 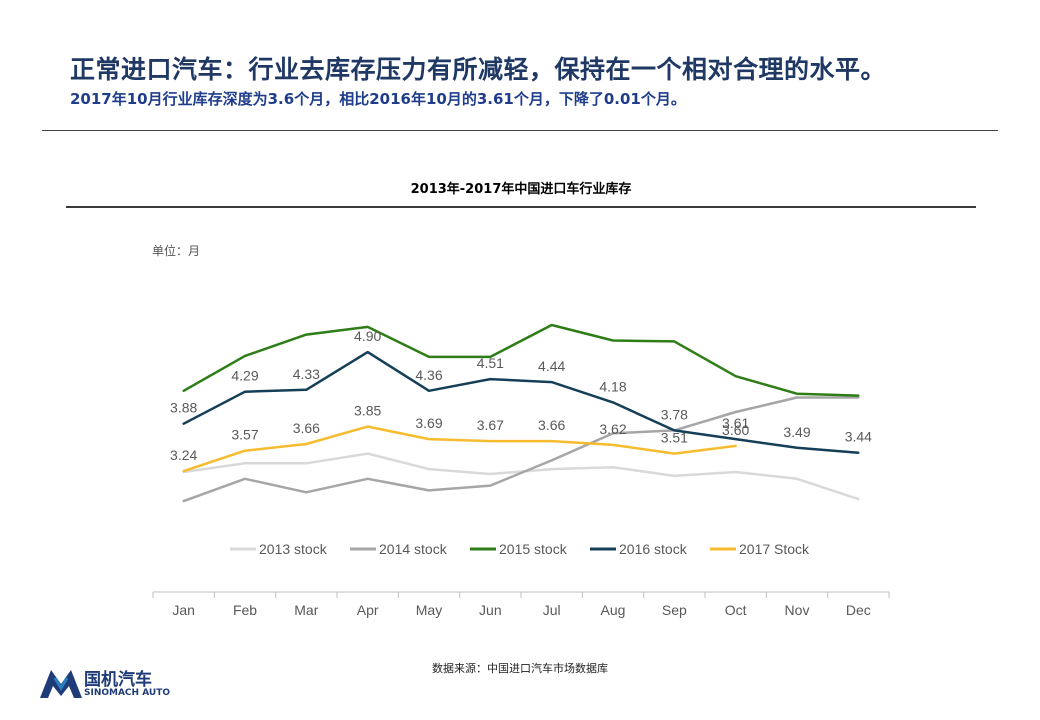 What do you see at coordinates (306, 610) in the screenshot?
I see `x-tick-label-mar: Mar` at bounding box center [306, 610].